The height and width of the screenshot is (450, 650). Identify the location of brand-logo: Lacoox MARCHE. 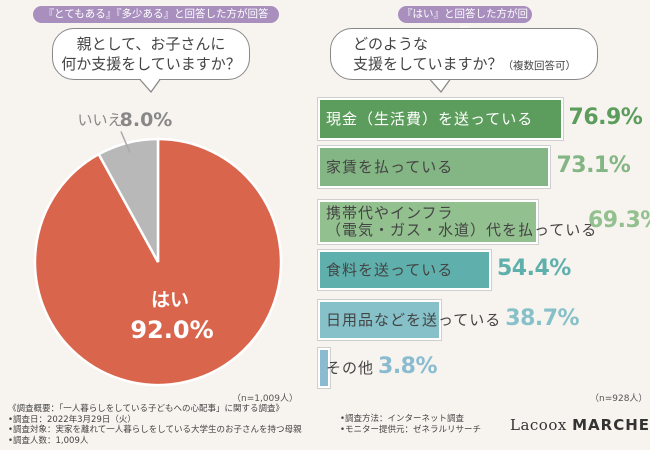
(580, 425).